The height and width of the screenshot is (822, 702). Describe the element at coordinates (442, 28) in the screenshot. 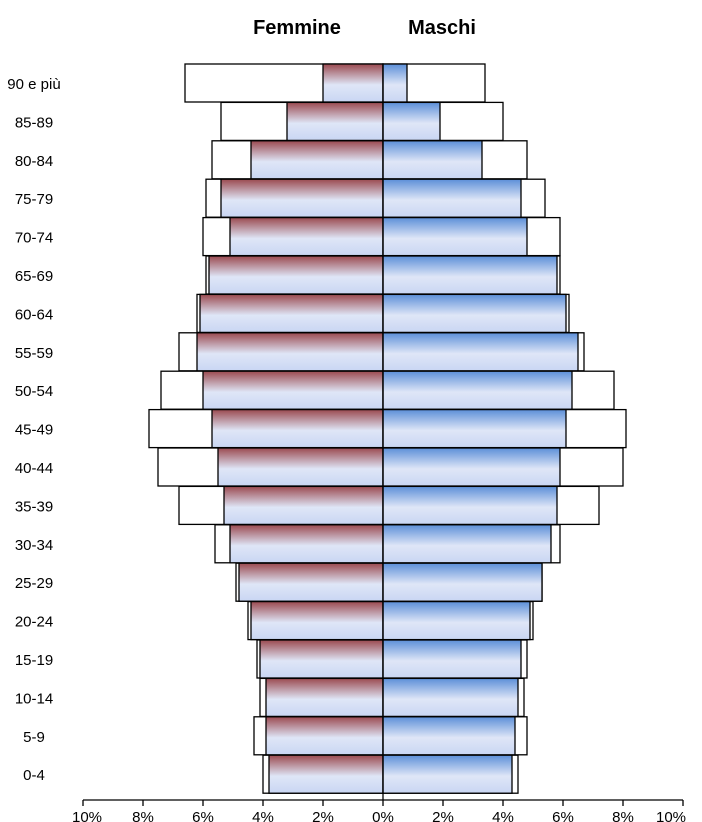

I see `male-side-title: Maschi` at that location.